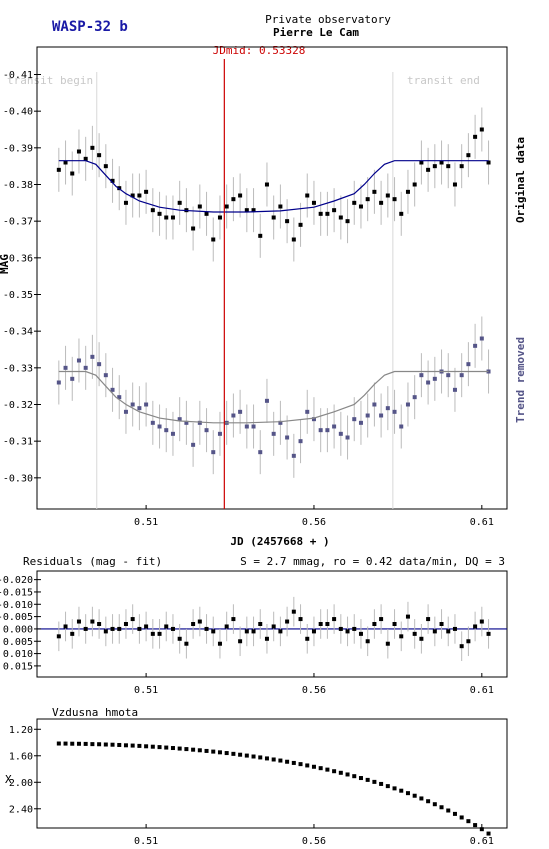 The image size is (549, 849). I want to click on residuals-y-tick-label: 0.015, so click(18, 666).